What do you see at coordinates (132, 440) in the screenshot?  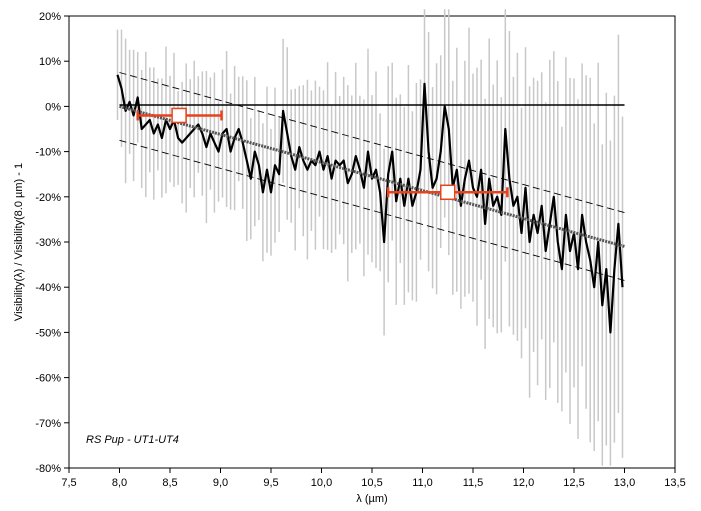 I see `chart-annotation: RS Pup - UT1-UT4` at bounding box center [132, 440].